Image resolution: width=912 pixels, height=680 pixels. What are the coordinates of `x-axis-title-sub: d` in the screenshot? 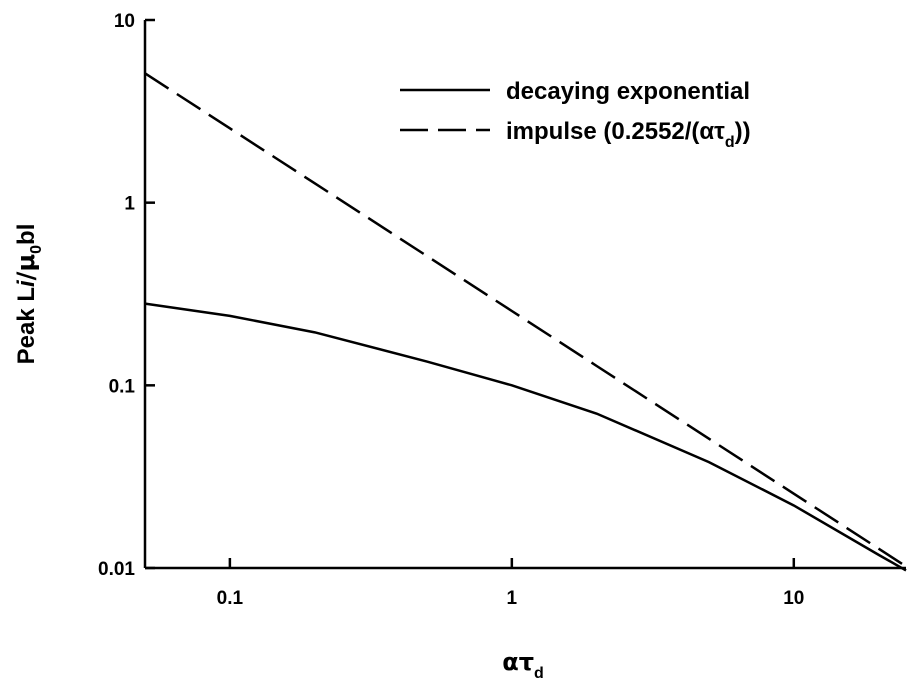 It's located at (539, 672).